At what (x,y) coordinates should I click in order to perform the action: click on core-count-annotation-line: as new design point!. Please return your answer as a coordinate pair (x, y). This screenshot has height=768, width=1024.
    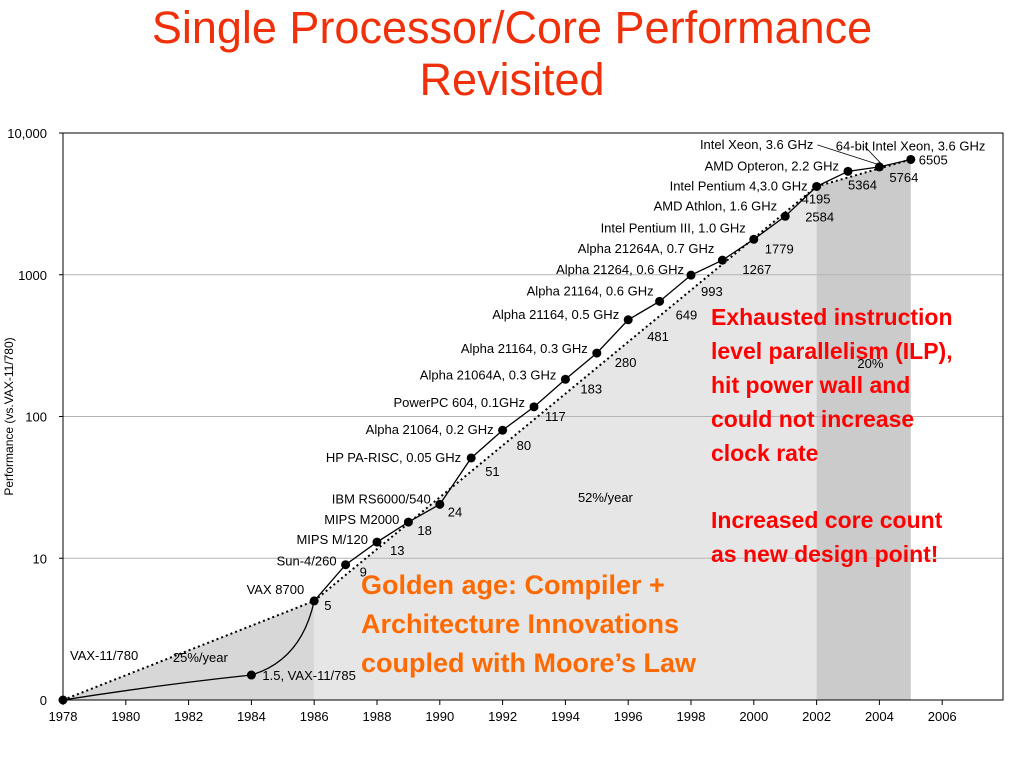
    Looking at the image, I should click on (825, 554).